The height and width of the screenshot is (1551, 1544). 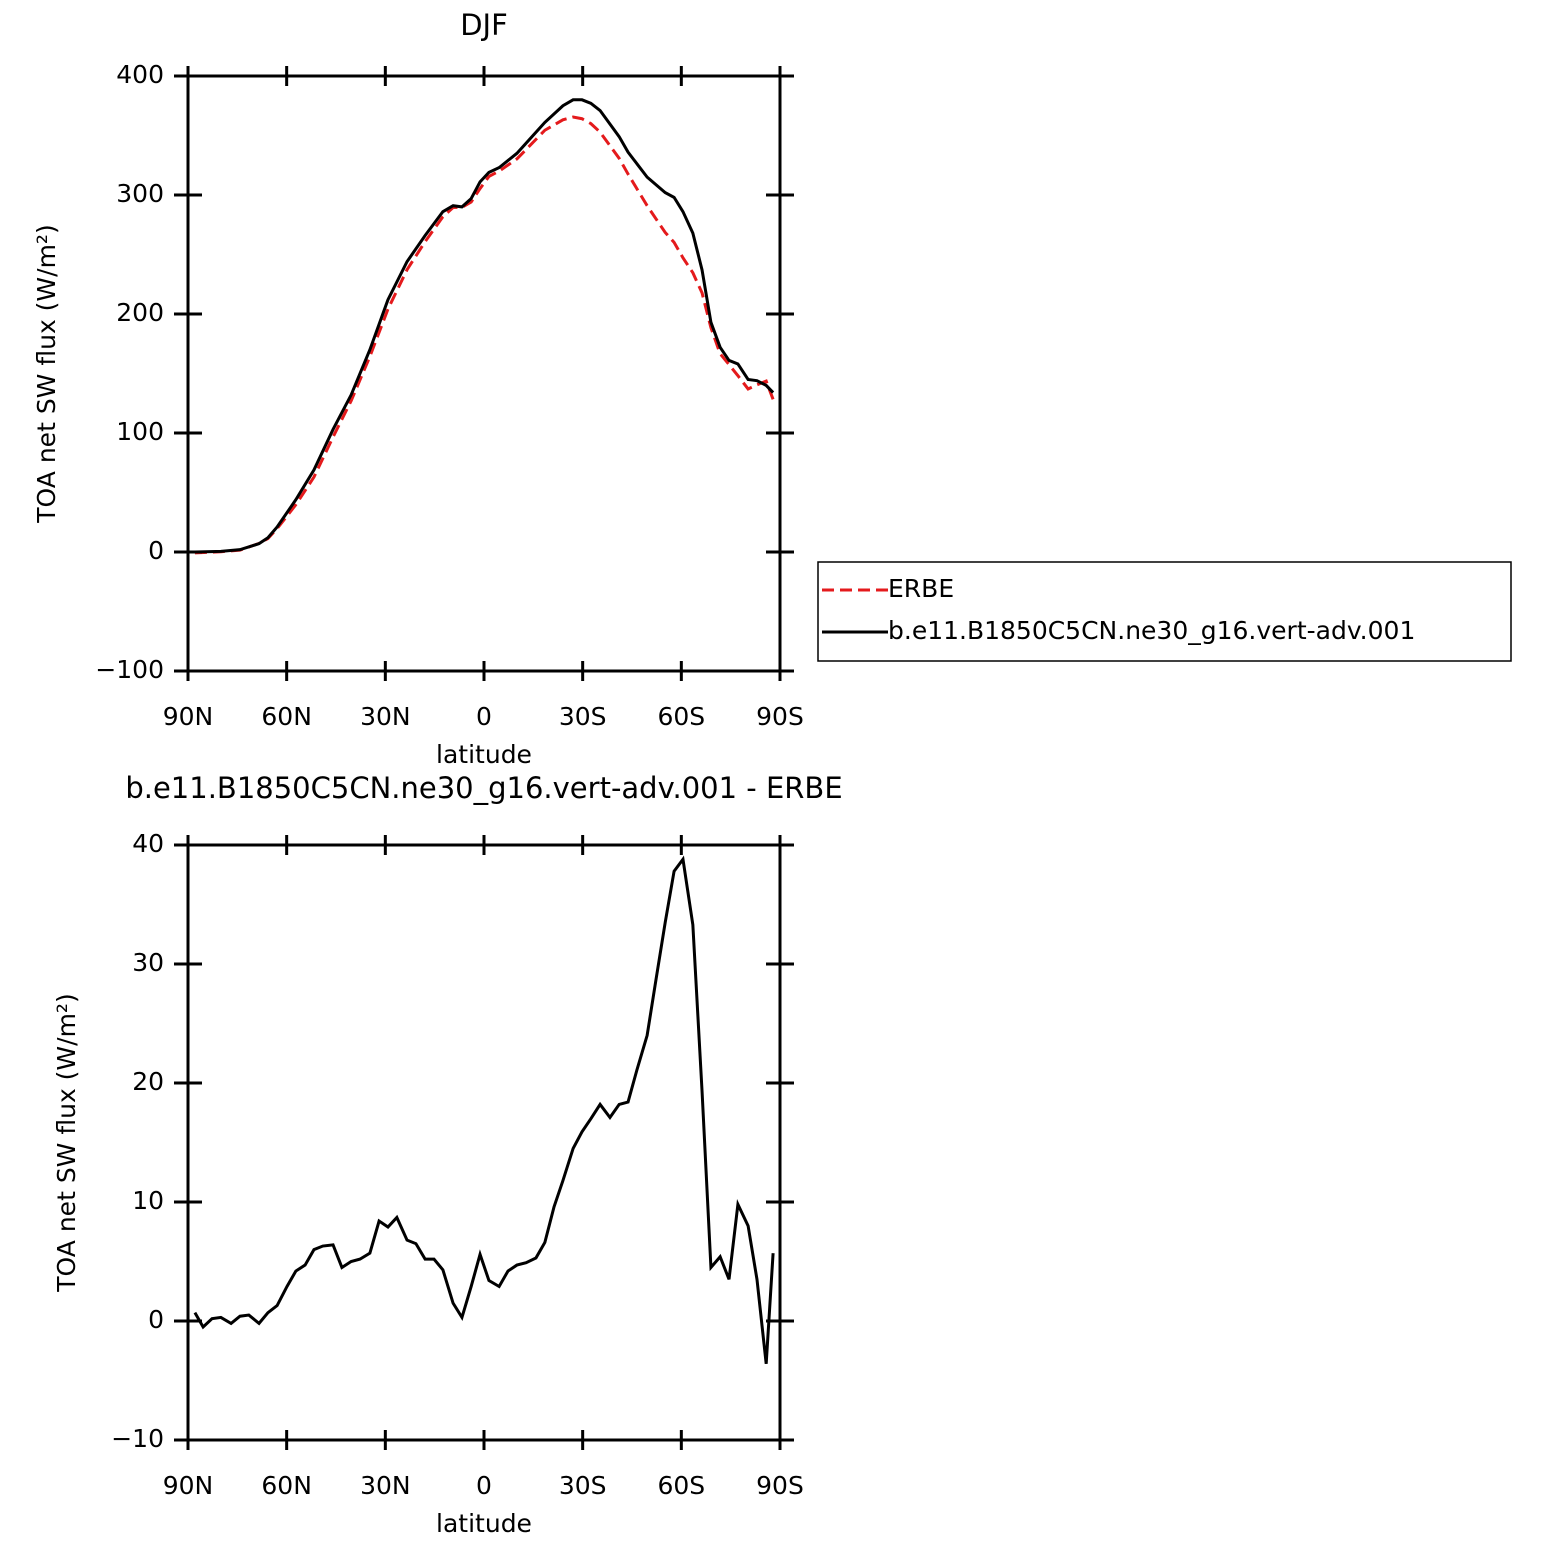 What do you see at coordinates (1164, 611) in the screenshot?
I see `legend-box` at bounding box center [1164, 611].